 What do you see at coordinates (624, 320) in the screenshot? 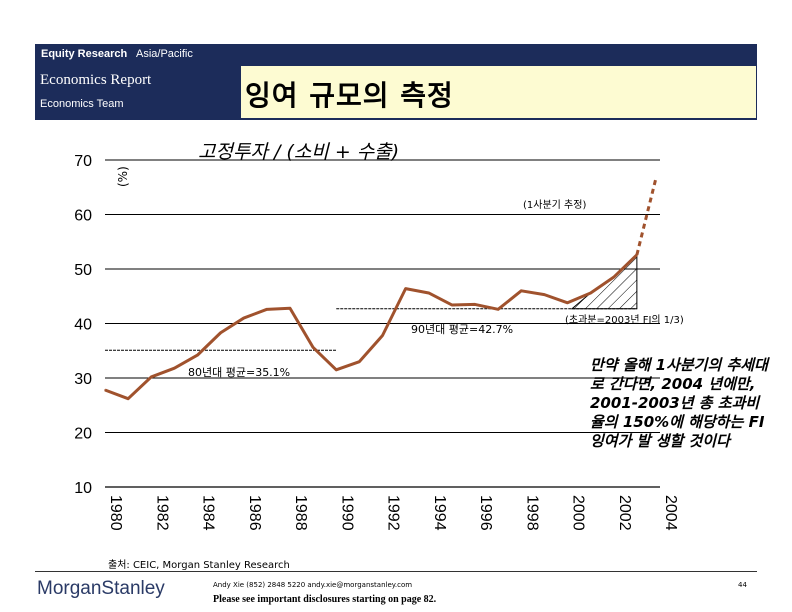
I see `excess-label: (초과분=2003년 FI의 1/3)` at bounding box center [624, 320].